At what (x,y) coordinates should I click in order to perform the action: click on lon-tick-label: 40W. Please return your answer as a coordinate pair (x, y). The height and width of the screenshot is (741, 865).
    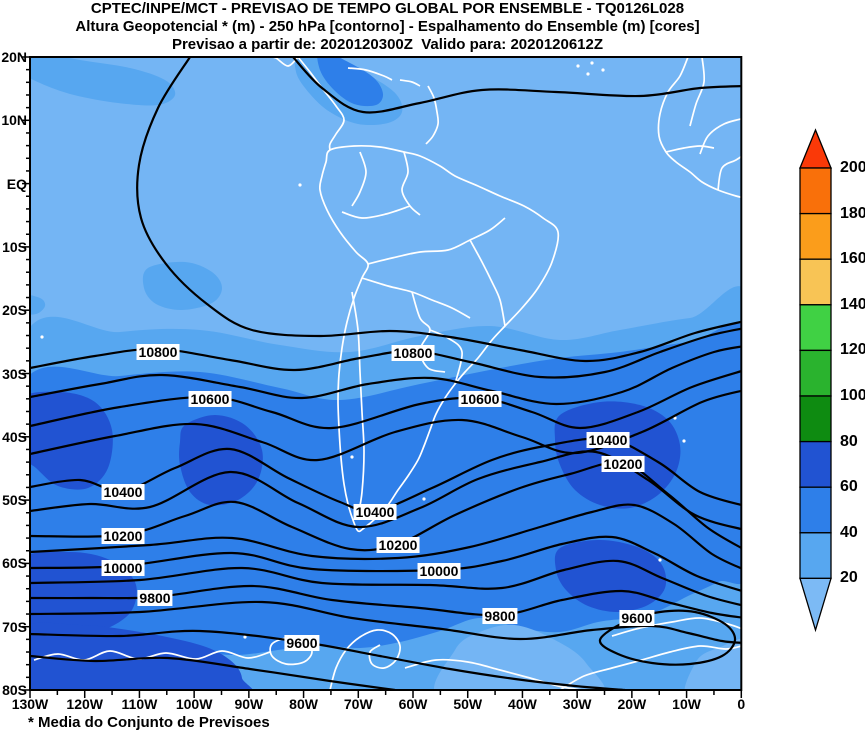
    Looking at the image, I should click on (522, 704).